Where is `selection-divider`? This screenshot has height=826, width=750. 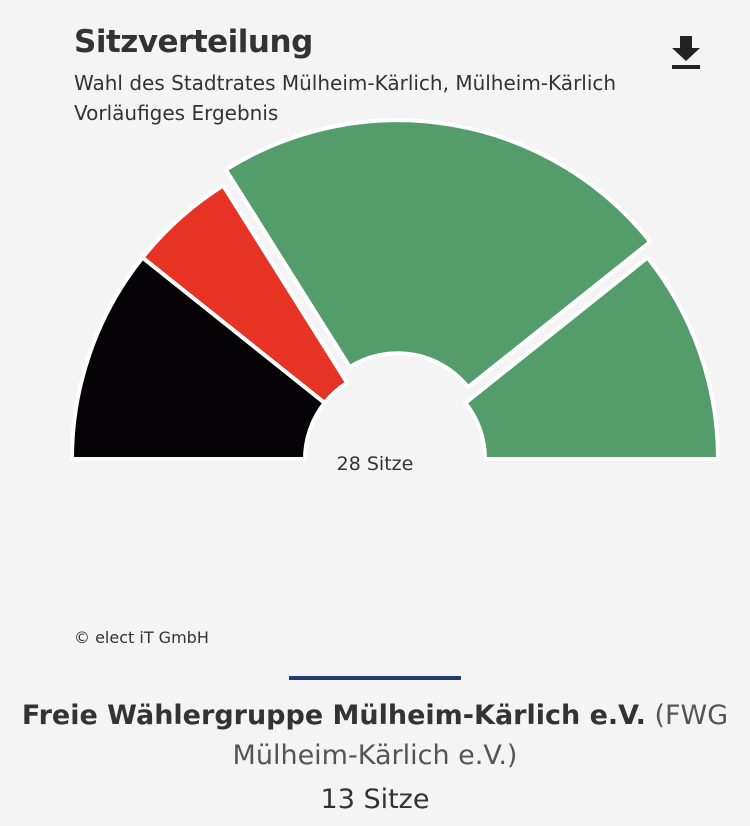
selection-divider is located at coordinates (375, 678).